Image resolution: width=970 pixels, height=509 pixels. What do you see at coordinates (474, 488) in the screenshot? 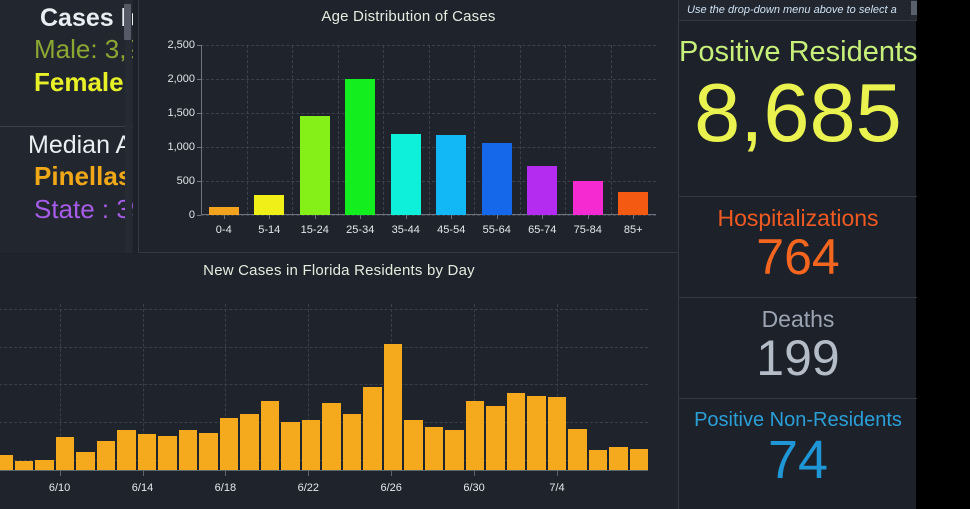
I see `new-cases-x-tick-label: 6/30` at bounding box center [474, 488].